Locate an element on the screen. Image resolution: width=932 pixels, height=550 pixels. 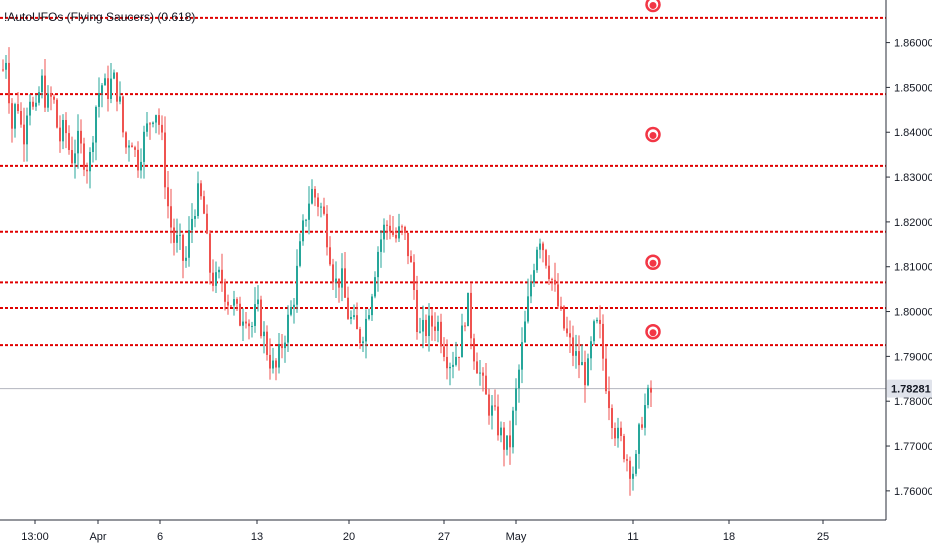
price-tick-label: 1.84000 is located at coordinates (913, 133).